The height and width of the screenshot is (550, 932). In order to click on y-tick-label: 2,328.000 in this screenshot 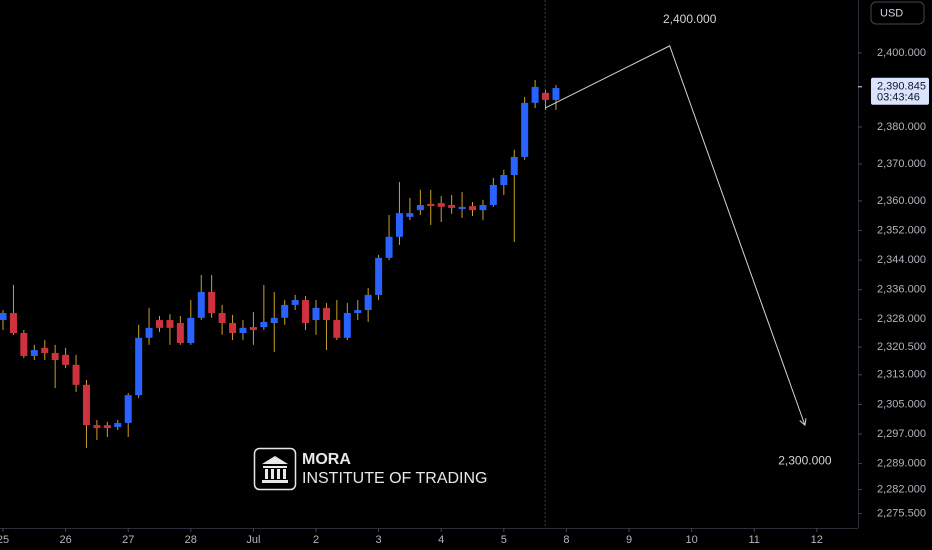, I will do `click(901, 319)`.